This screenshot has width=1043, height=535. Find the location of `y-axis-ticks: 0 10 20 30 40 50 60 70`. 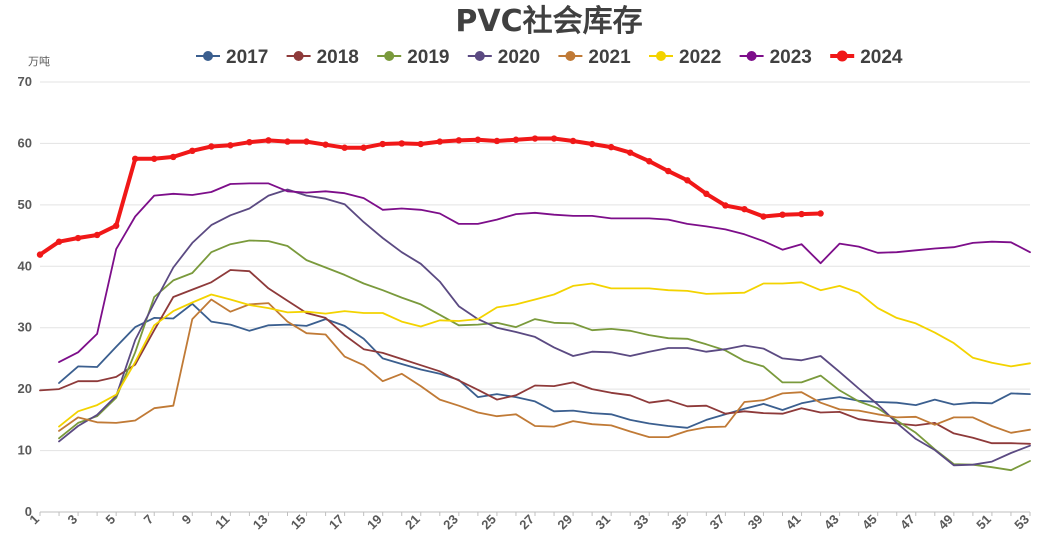

y-axis-ticks: 0 10 20 30 40 50 60 70 is located at coordinates (25, 296).